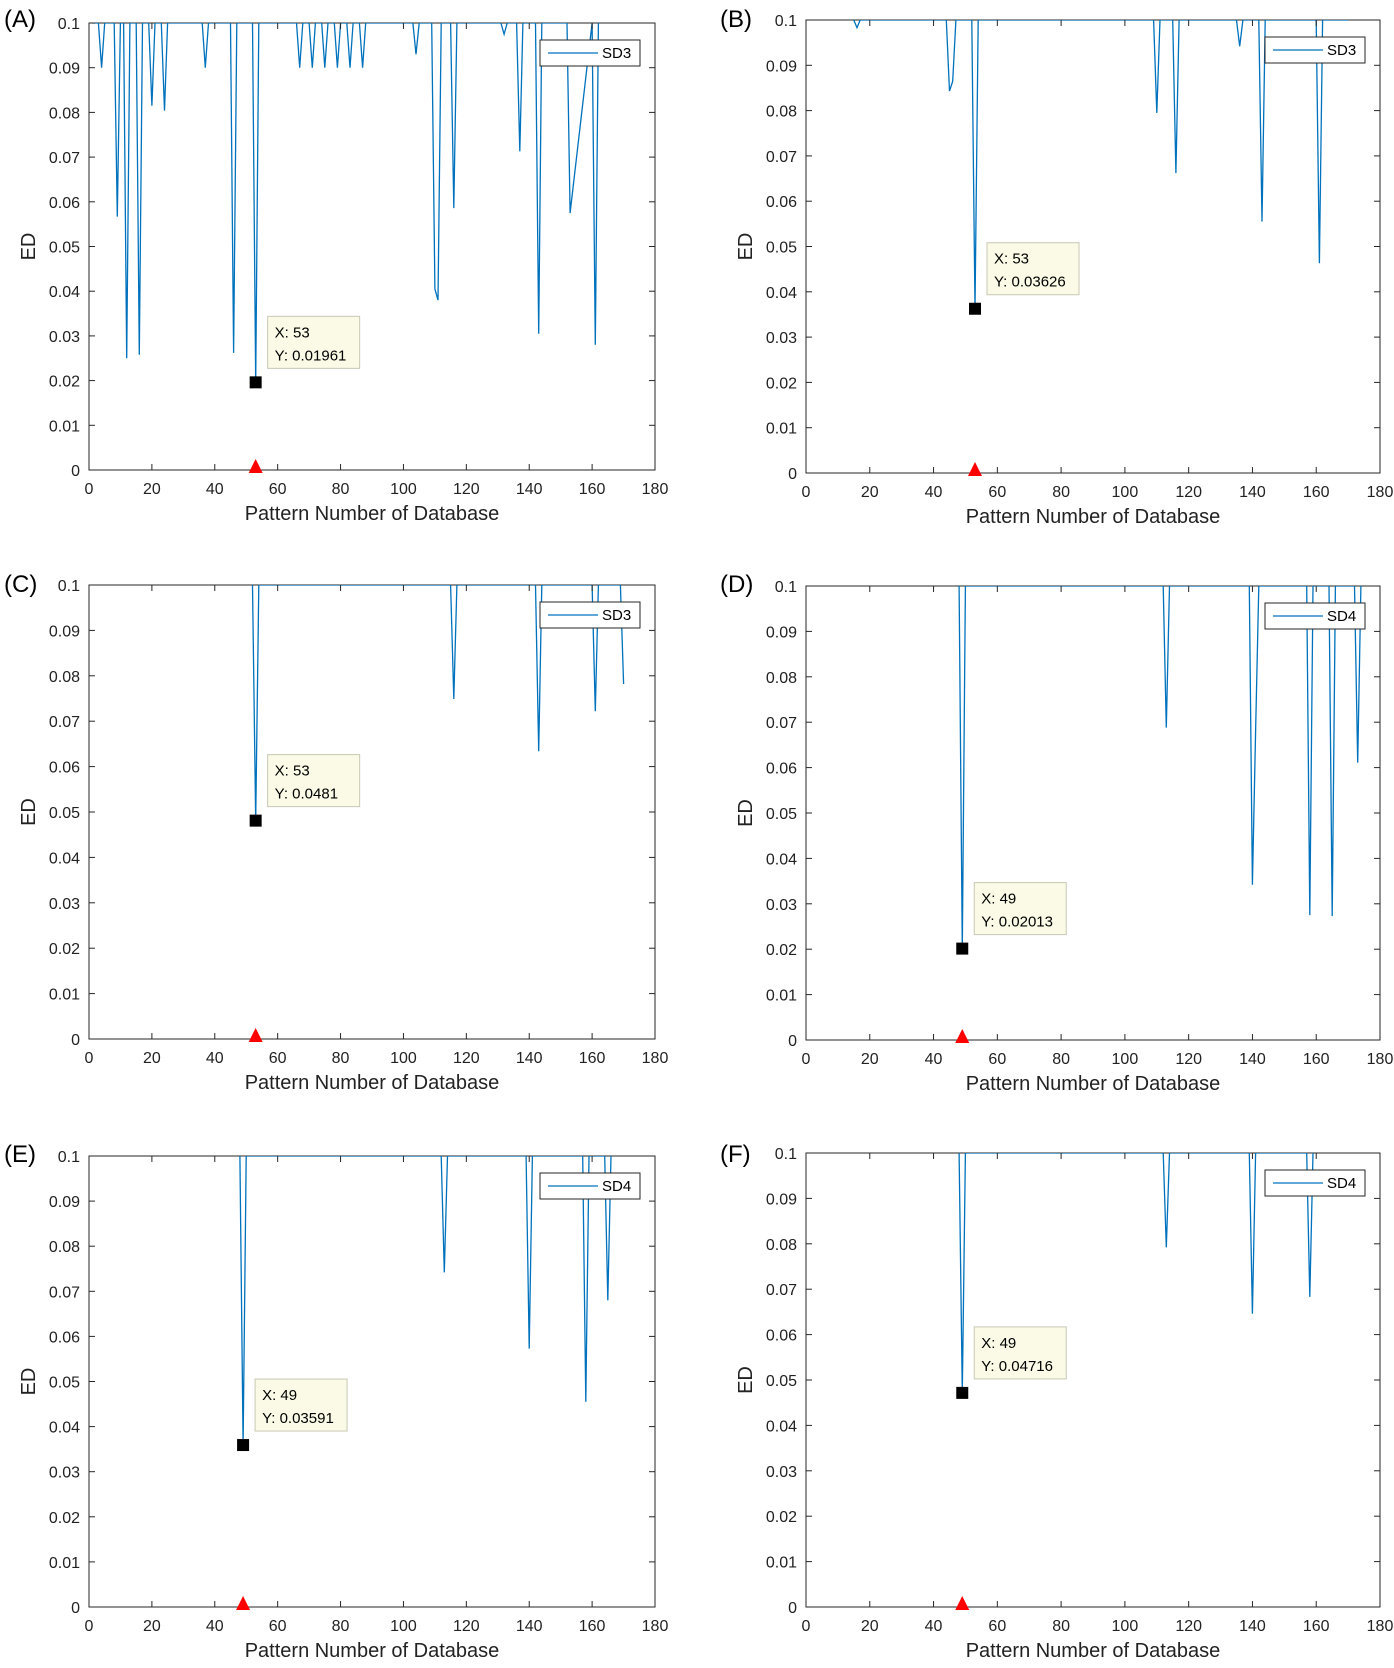 The height and width of the screenshot is (1668, 1394). Describe the element at coordinates (998, 1343) in the screenshot. I see `datatip-x-text: X: 49` at that location.